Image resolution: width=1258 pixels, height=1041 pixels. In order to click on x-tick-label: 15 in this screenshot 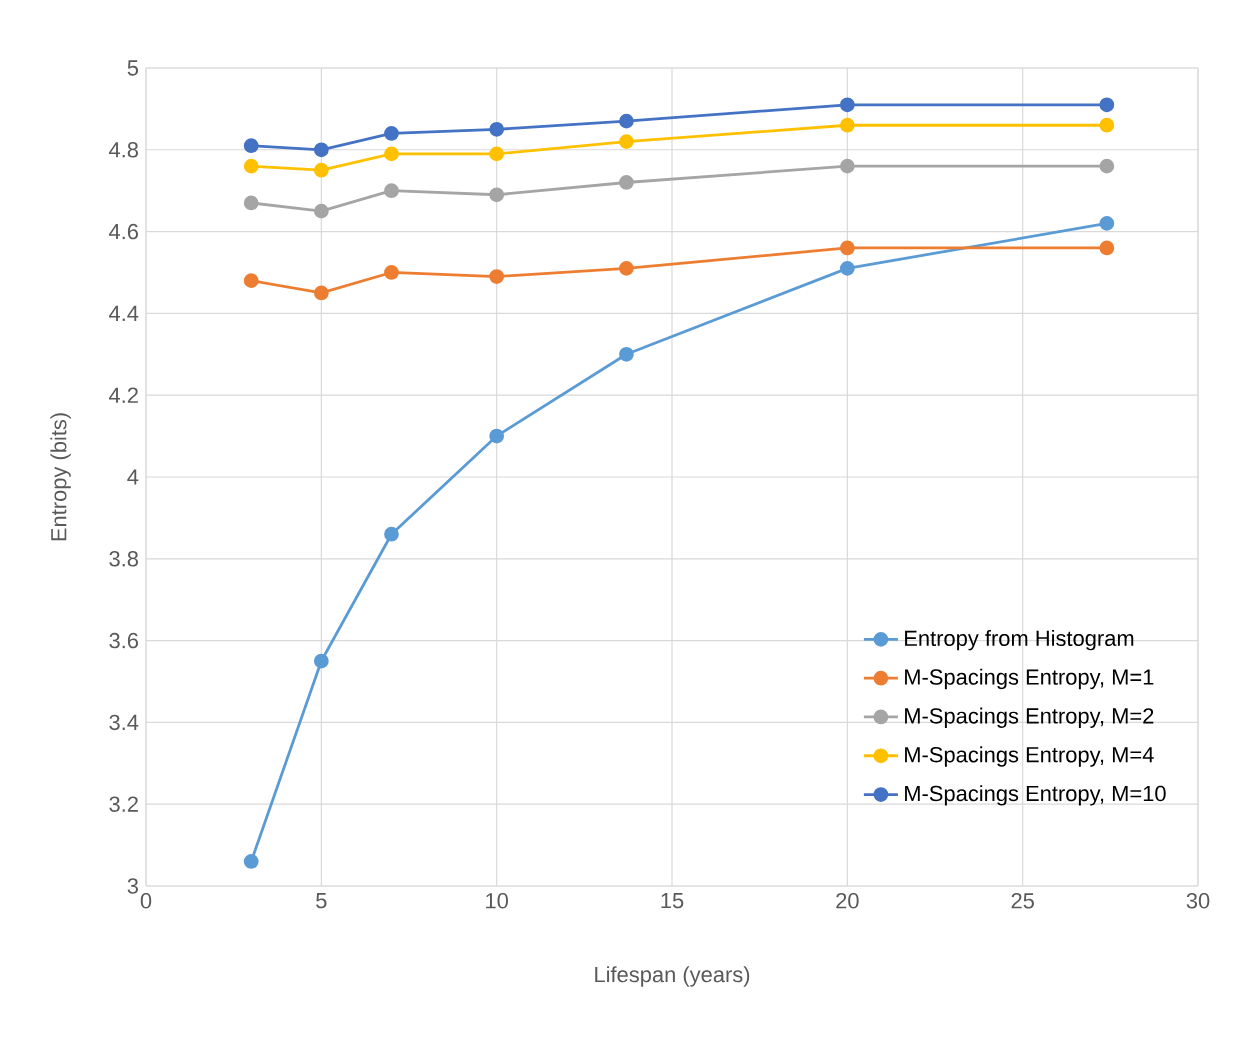, I will do `click(672, 901)`.